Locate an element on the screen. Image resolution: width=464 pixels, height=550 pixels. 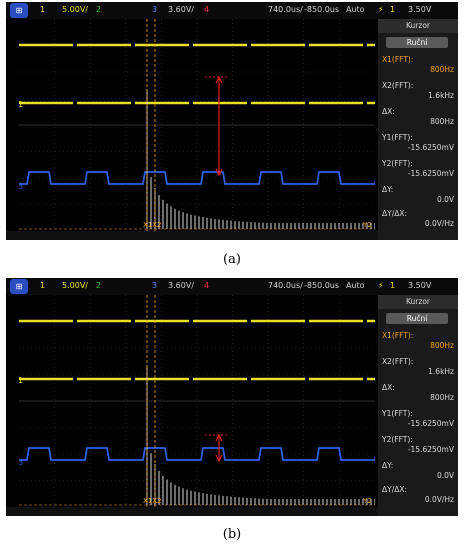
caption-b: (b) is located at coordinates (232, 534).